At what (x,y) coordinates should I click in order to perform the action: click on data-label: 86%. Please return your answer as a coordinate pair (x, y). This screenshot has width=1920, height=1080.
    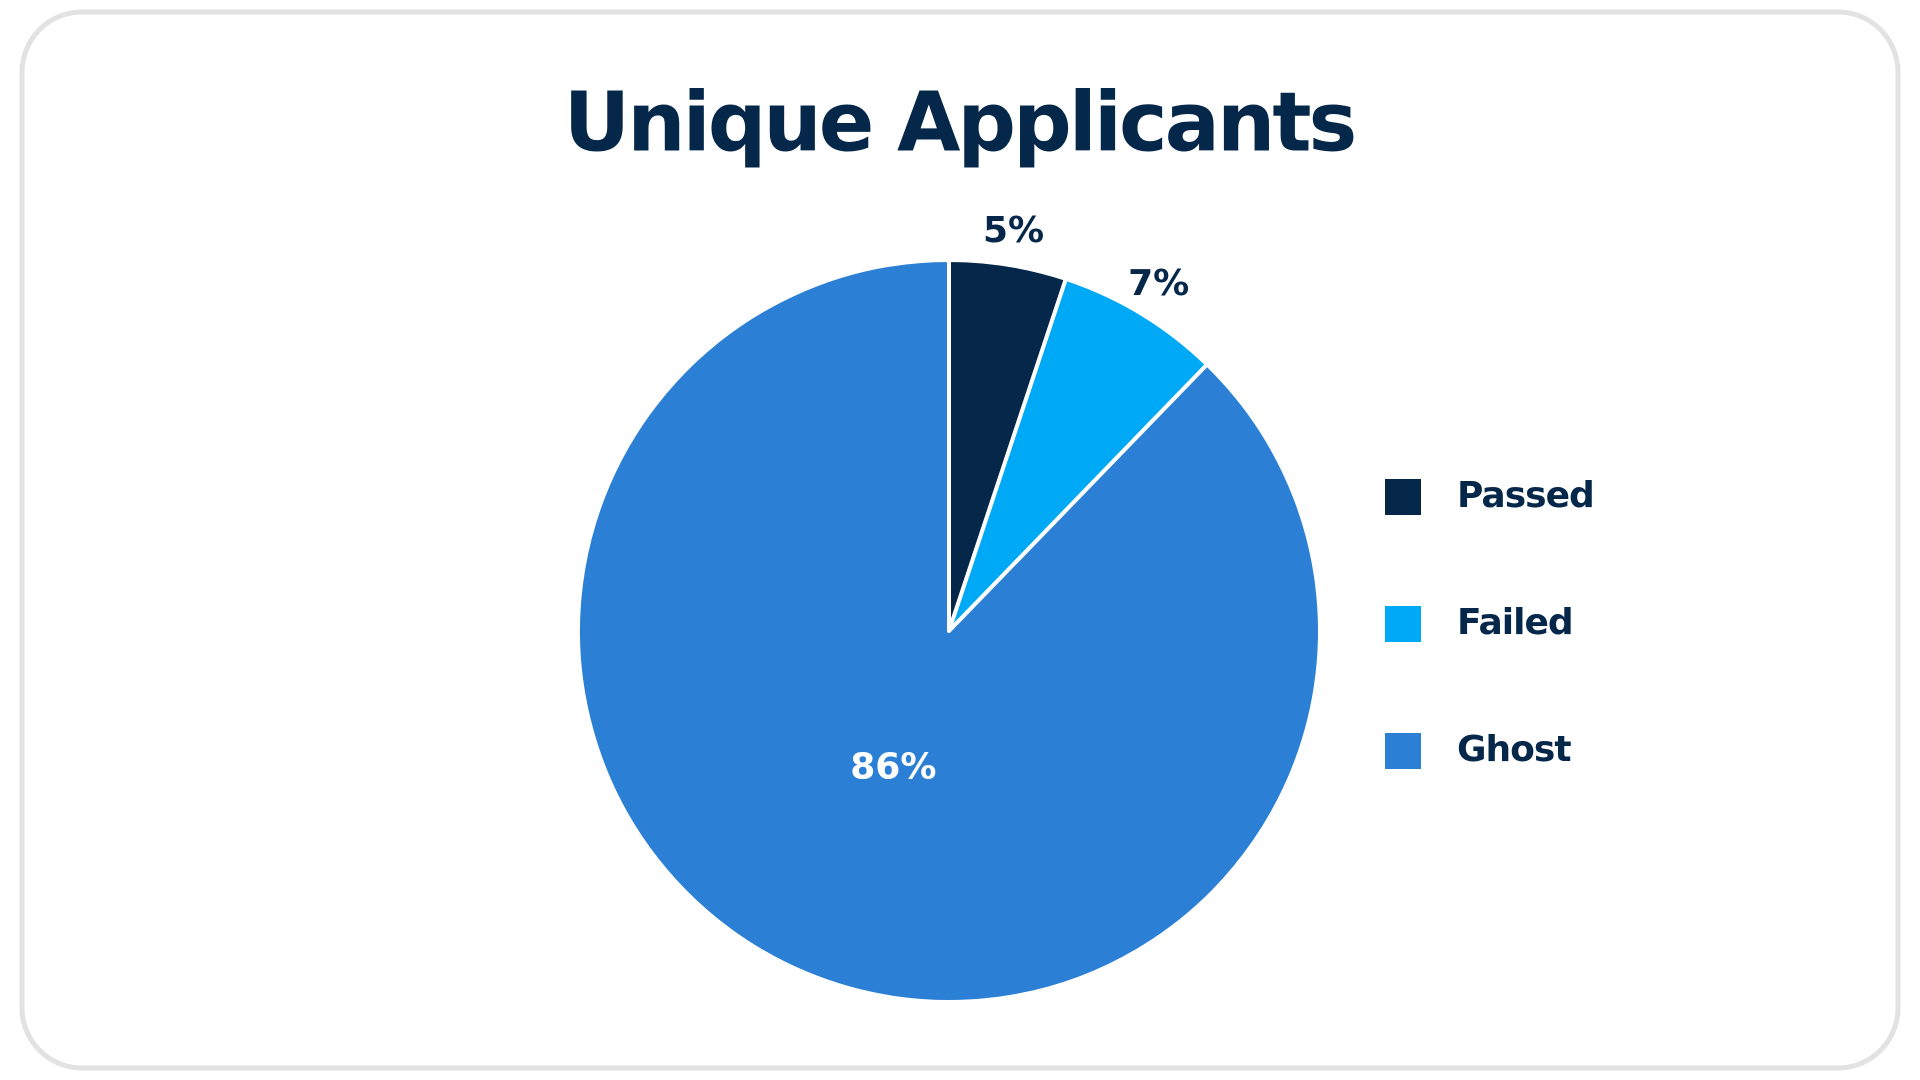
    Looking at the image, I should click on (893, 767).